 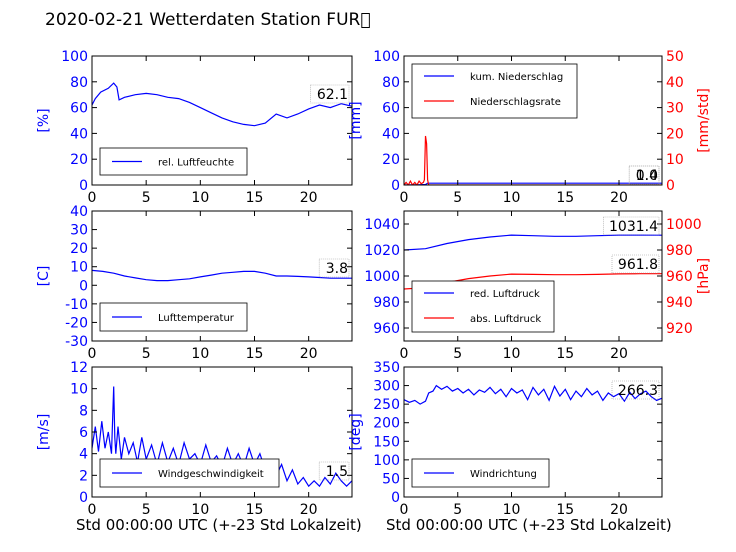 What do you see at coordinates (503, 474) in the screenshot?
I see `legend-label: Windrichtung` at bounding box center [503, 474].